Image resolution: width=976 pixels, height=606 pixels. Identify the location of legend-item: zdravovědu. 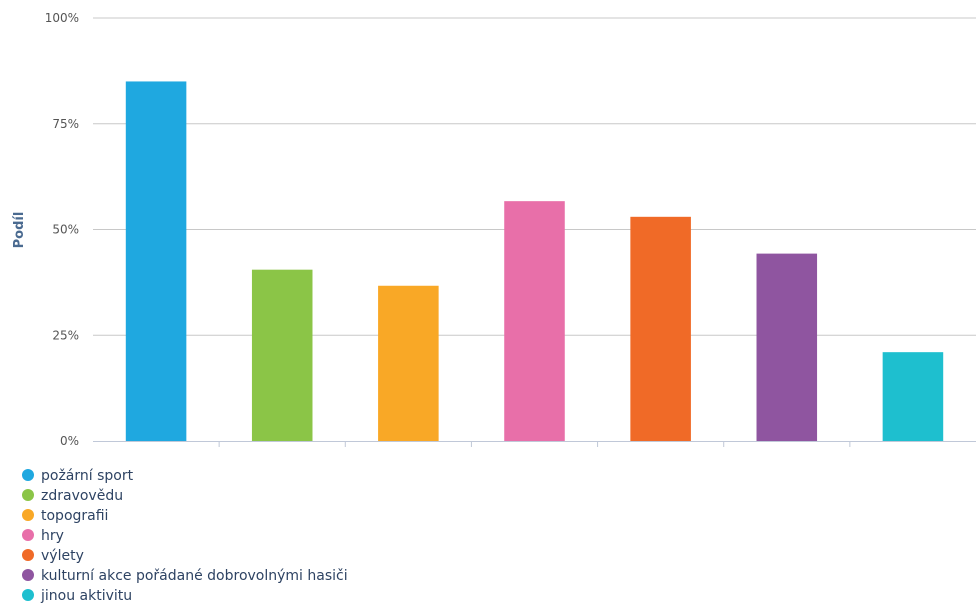
(185, 496).